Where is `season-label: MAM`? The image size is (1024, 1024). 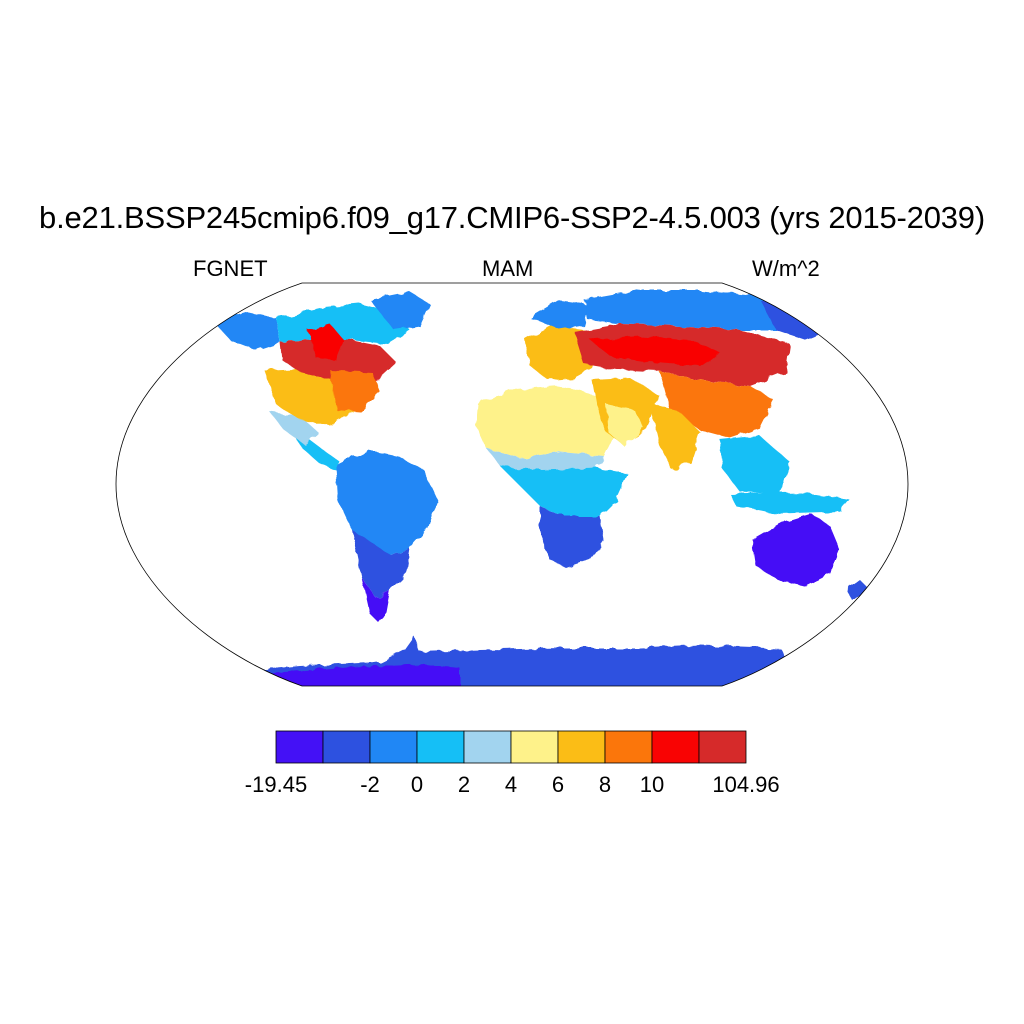
season-label: MAM is located at coordinates (508, 268).